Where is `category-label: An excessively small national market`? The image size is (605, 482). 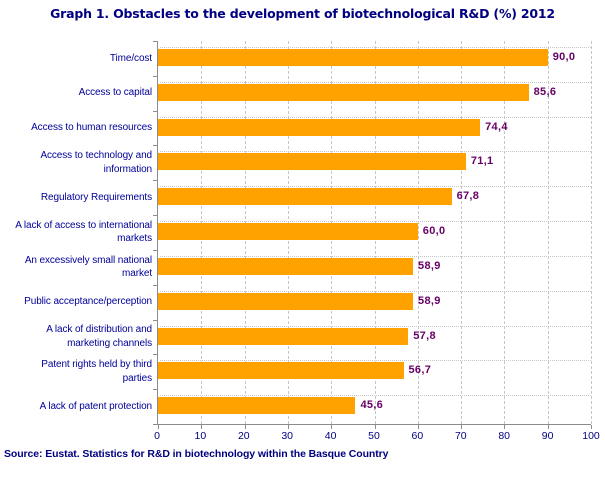 category-label: An excessively small national market is located at coordinates (88, 267).